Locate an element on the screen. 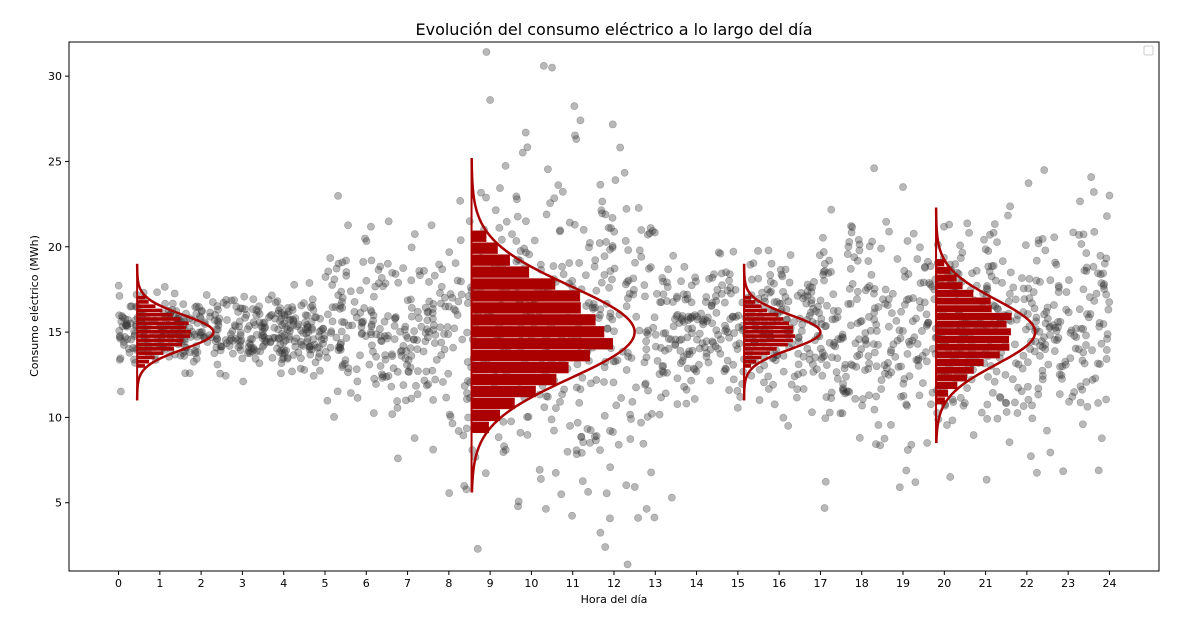 The height and width of the screenshot is (628, 1202). x-tick-label: 0 is located at coordinates (118, 583).